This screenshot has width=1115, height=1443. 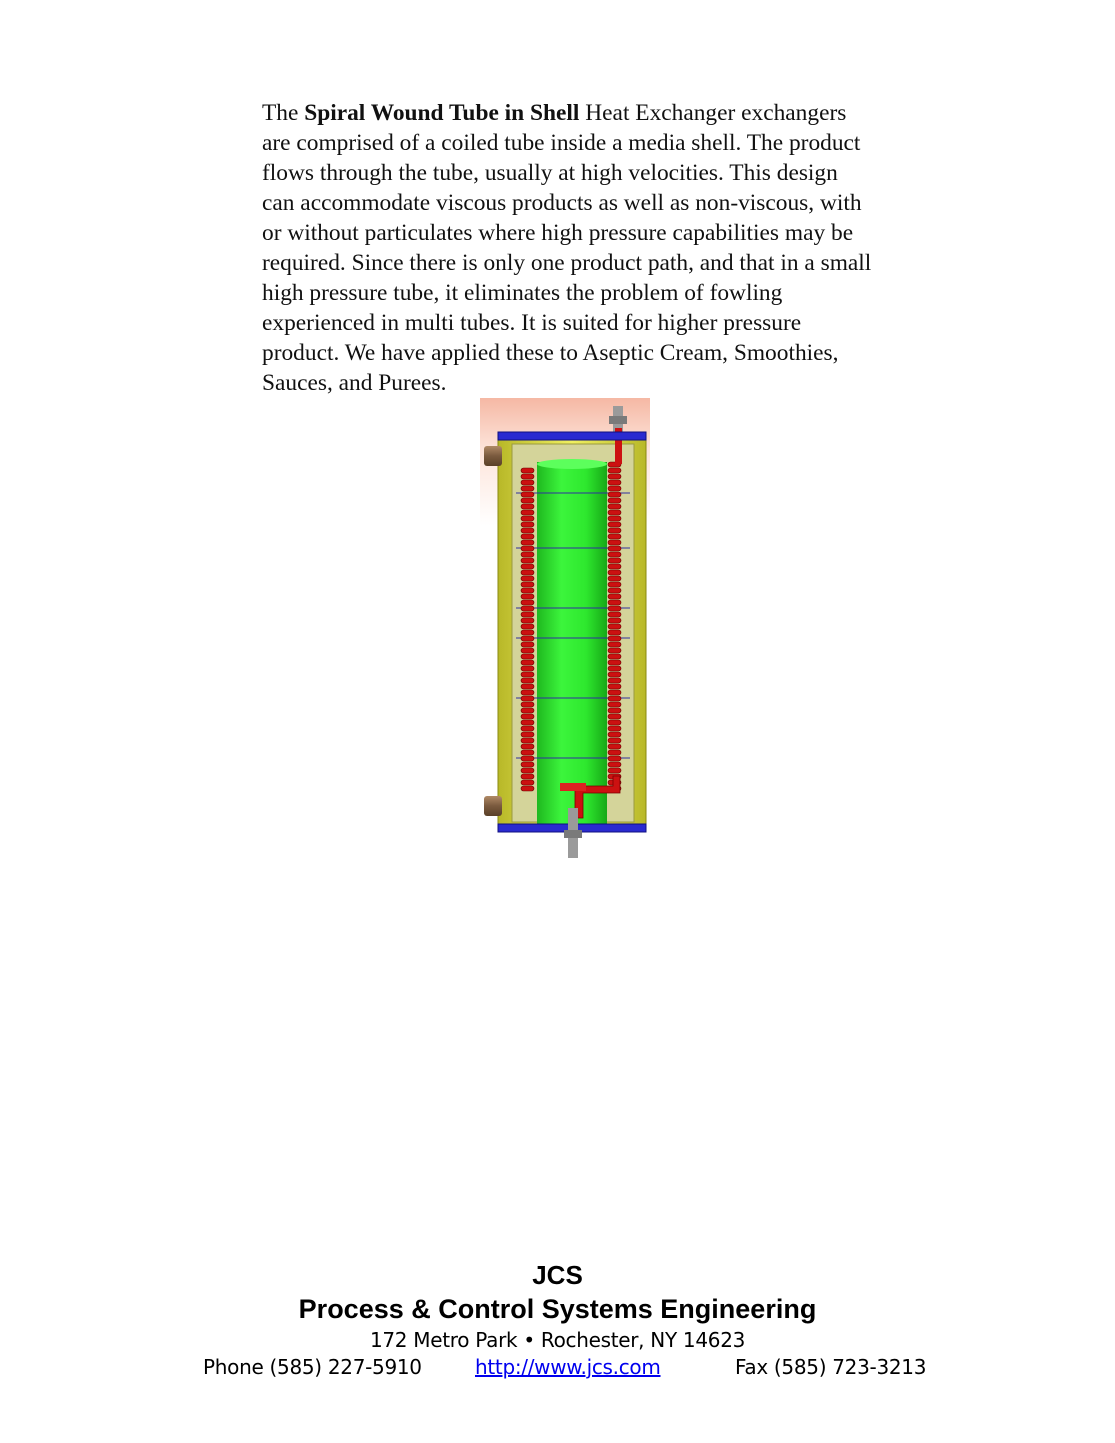 I want to click on website-link: http://www.jcs.com, so click(x=568, y=1367).